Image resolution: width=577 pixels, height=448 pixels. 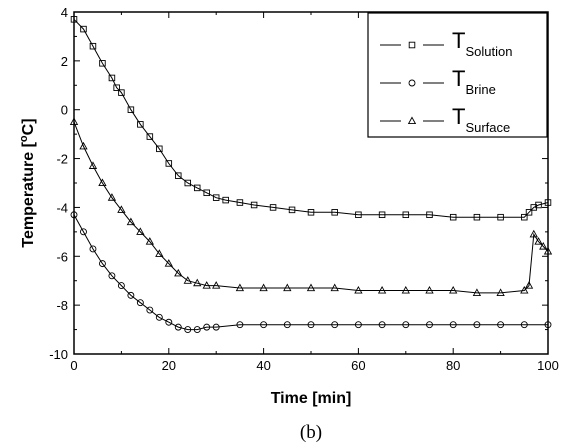 What do you see at coordinates (480, 89) in the screenshot?
I see `legend-label-sub: Brine` at bounding box center [480, 89].